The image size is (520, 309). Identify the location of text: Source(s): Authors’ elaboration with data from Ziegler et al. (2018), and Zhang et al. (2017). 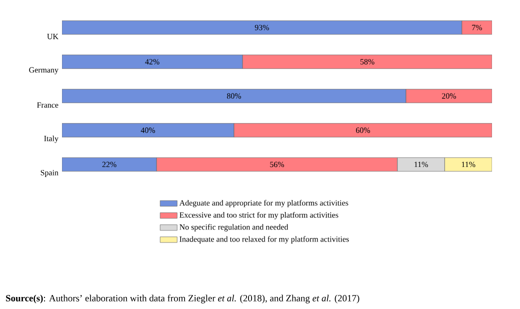
(183, 299).